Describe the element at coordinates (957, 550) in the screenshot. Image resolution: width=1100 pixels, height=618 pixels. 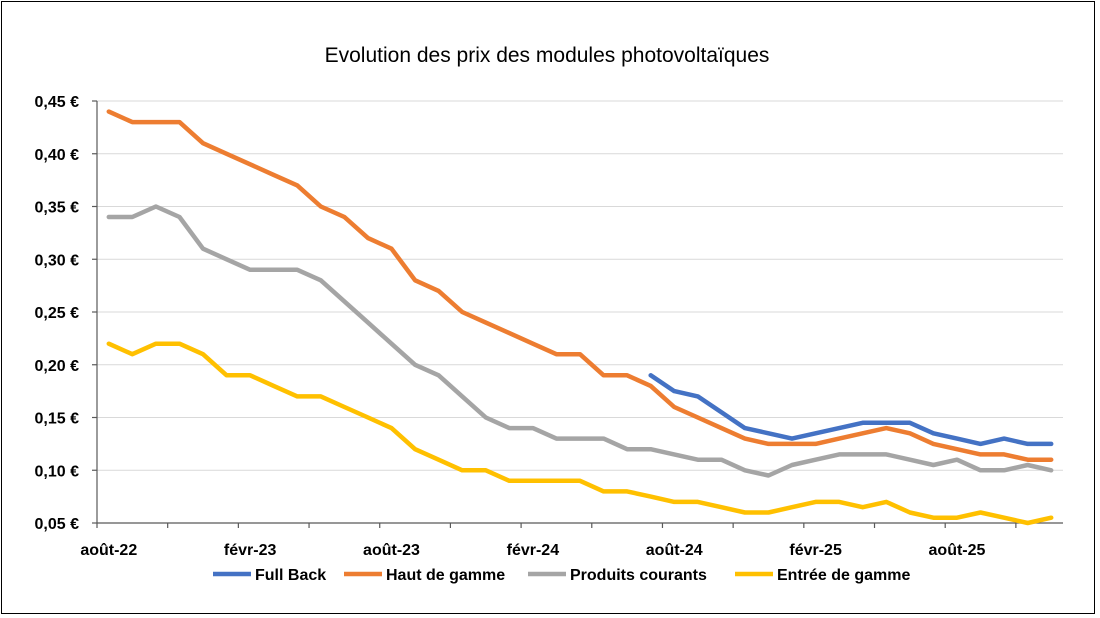
I see `x-tick-label: août-25` at that location.